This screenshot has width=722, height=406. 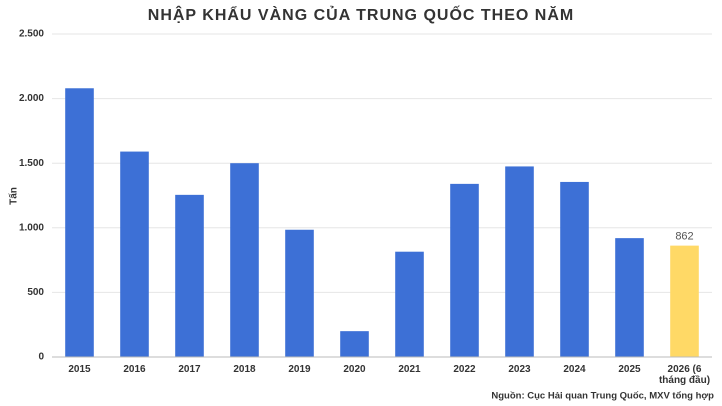 I want to click on data-label: 862, so click(x=684, y=237).